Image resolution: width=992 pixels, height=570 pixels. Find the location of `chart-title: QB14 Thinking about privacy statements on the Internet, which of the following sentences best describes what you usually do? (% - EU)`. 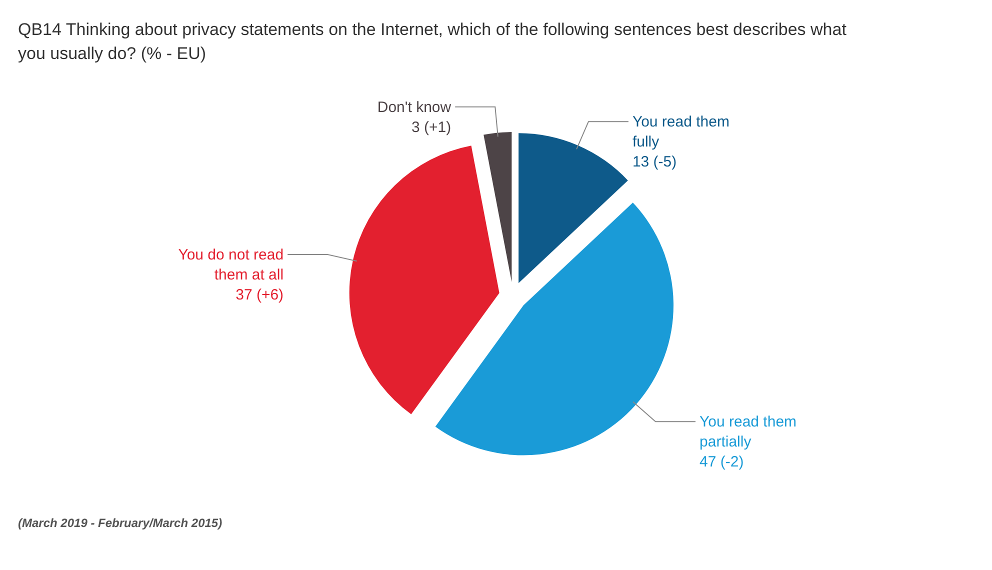

chart-title: QB14 Thinking about privacy statements on the Internet, which of the following sentences best describes what you usually do? (% - EU) is located at coordinates (432, 42).